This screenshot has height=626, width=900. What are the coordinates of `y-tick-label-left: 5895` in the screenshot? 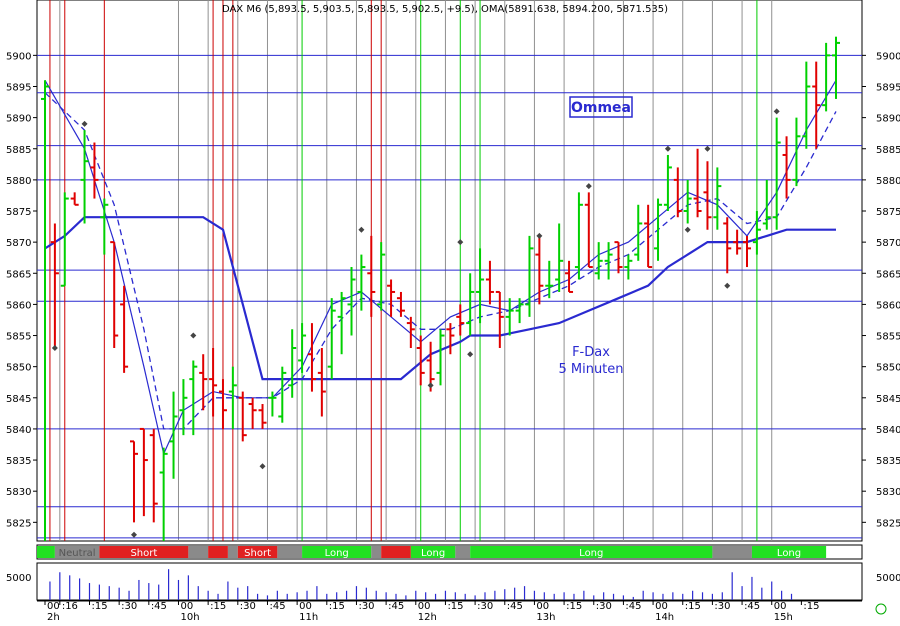 It's located at (18, 87).